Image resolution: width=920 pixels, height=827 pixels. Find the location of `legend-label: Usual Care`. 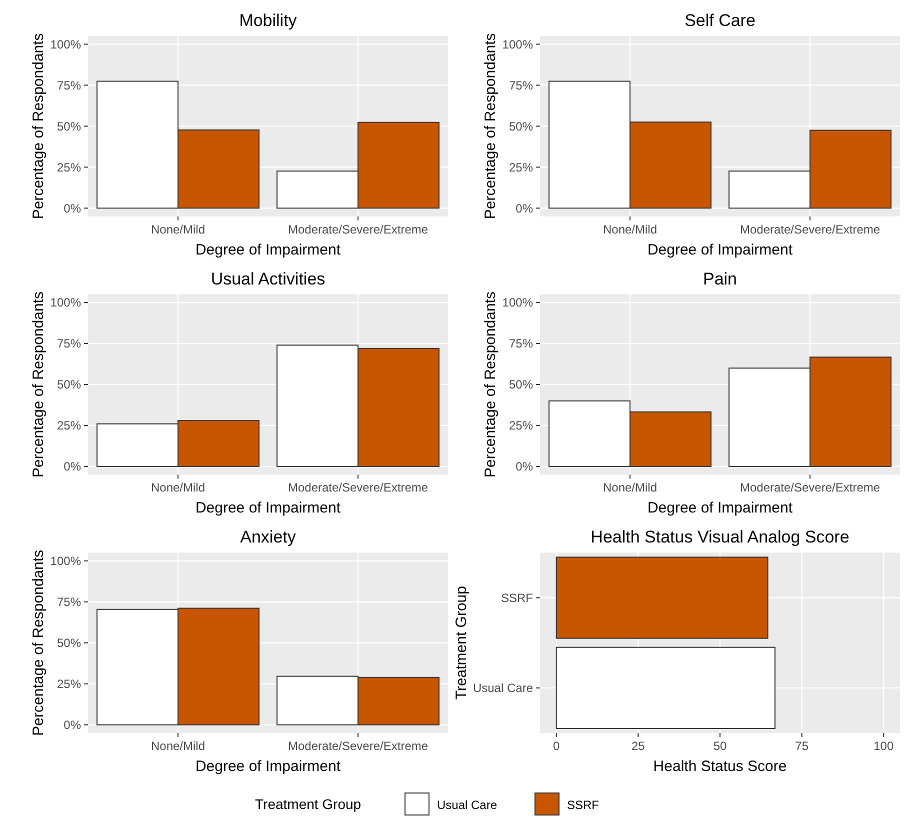

legend-label: Usual Care is located at coordinates (467, 805).